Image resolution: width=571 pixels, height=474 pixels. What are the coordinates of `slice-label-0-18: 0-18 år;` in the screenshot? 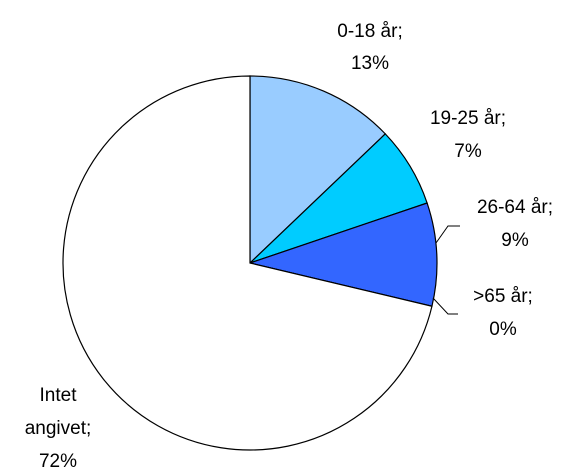 It's located at (369, 31).